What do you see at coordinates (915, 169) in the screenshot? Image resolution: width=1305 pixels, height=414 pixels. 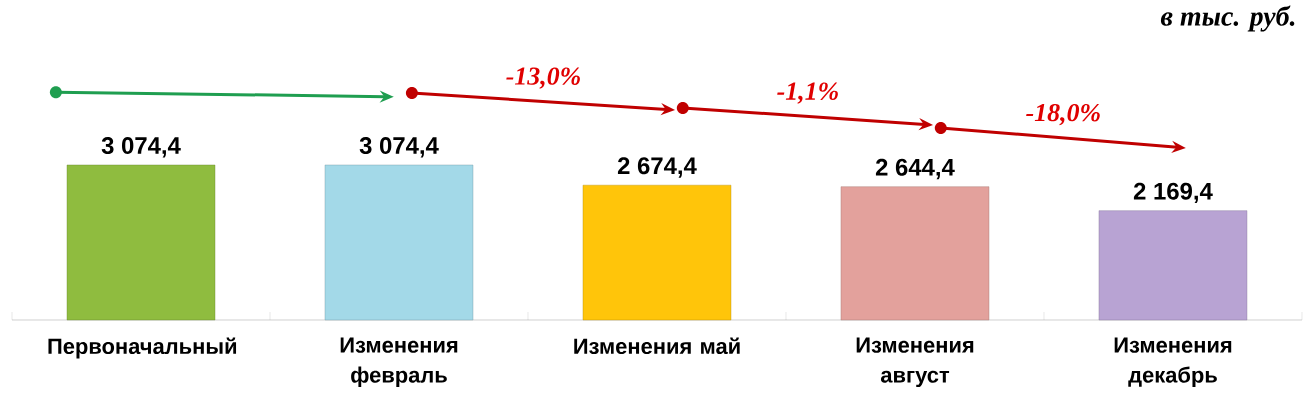 I see `data-label: 2 644,4` at bounding box center [915, 169].